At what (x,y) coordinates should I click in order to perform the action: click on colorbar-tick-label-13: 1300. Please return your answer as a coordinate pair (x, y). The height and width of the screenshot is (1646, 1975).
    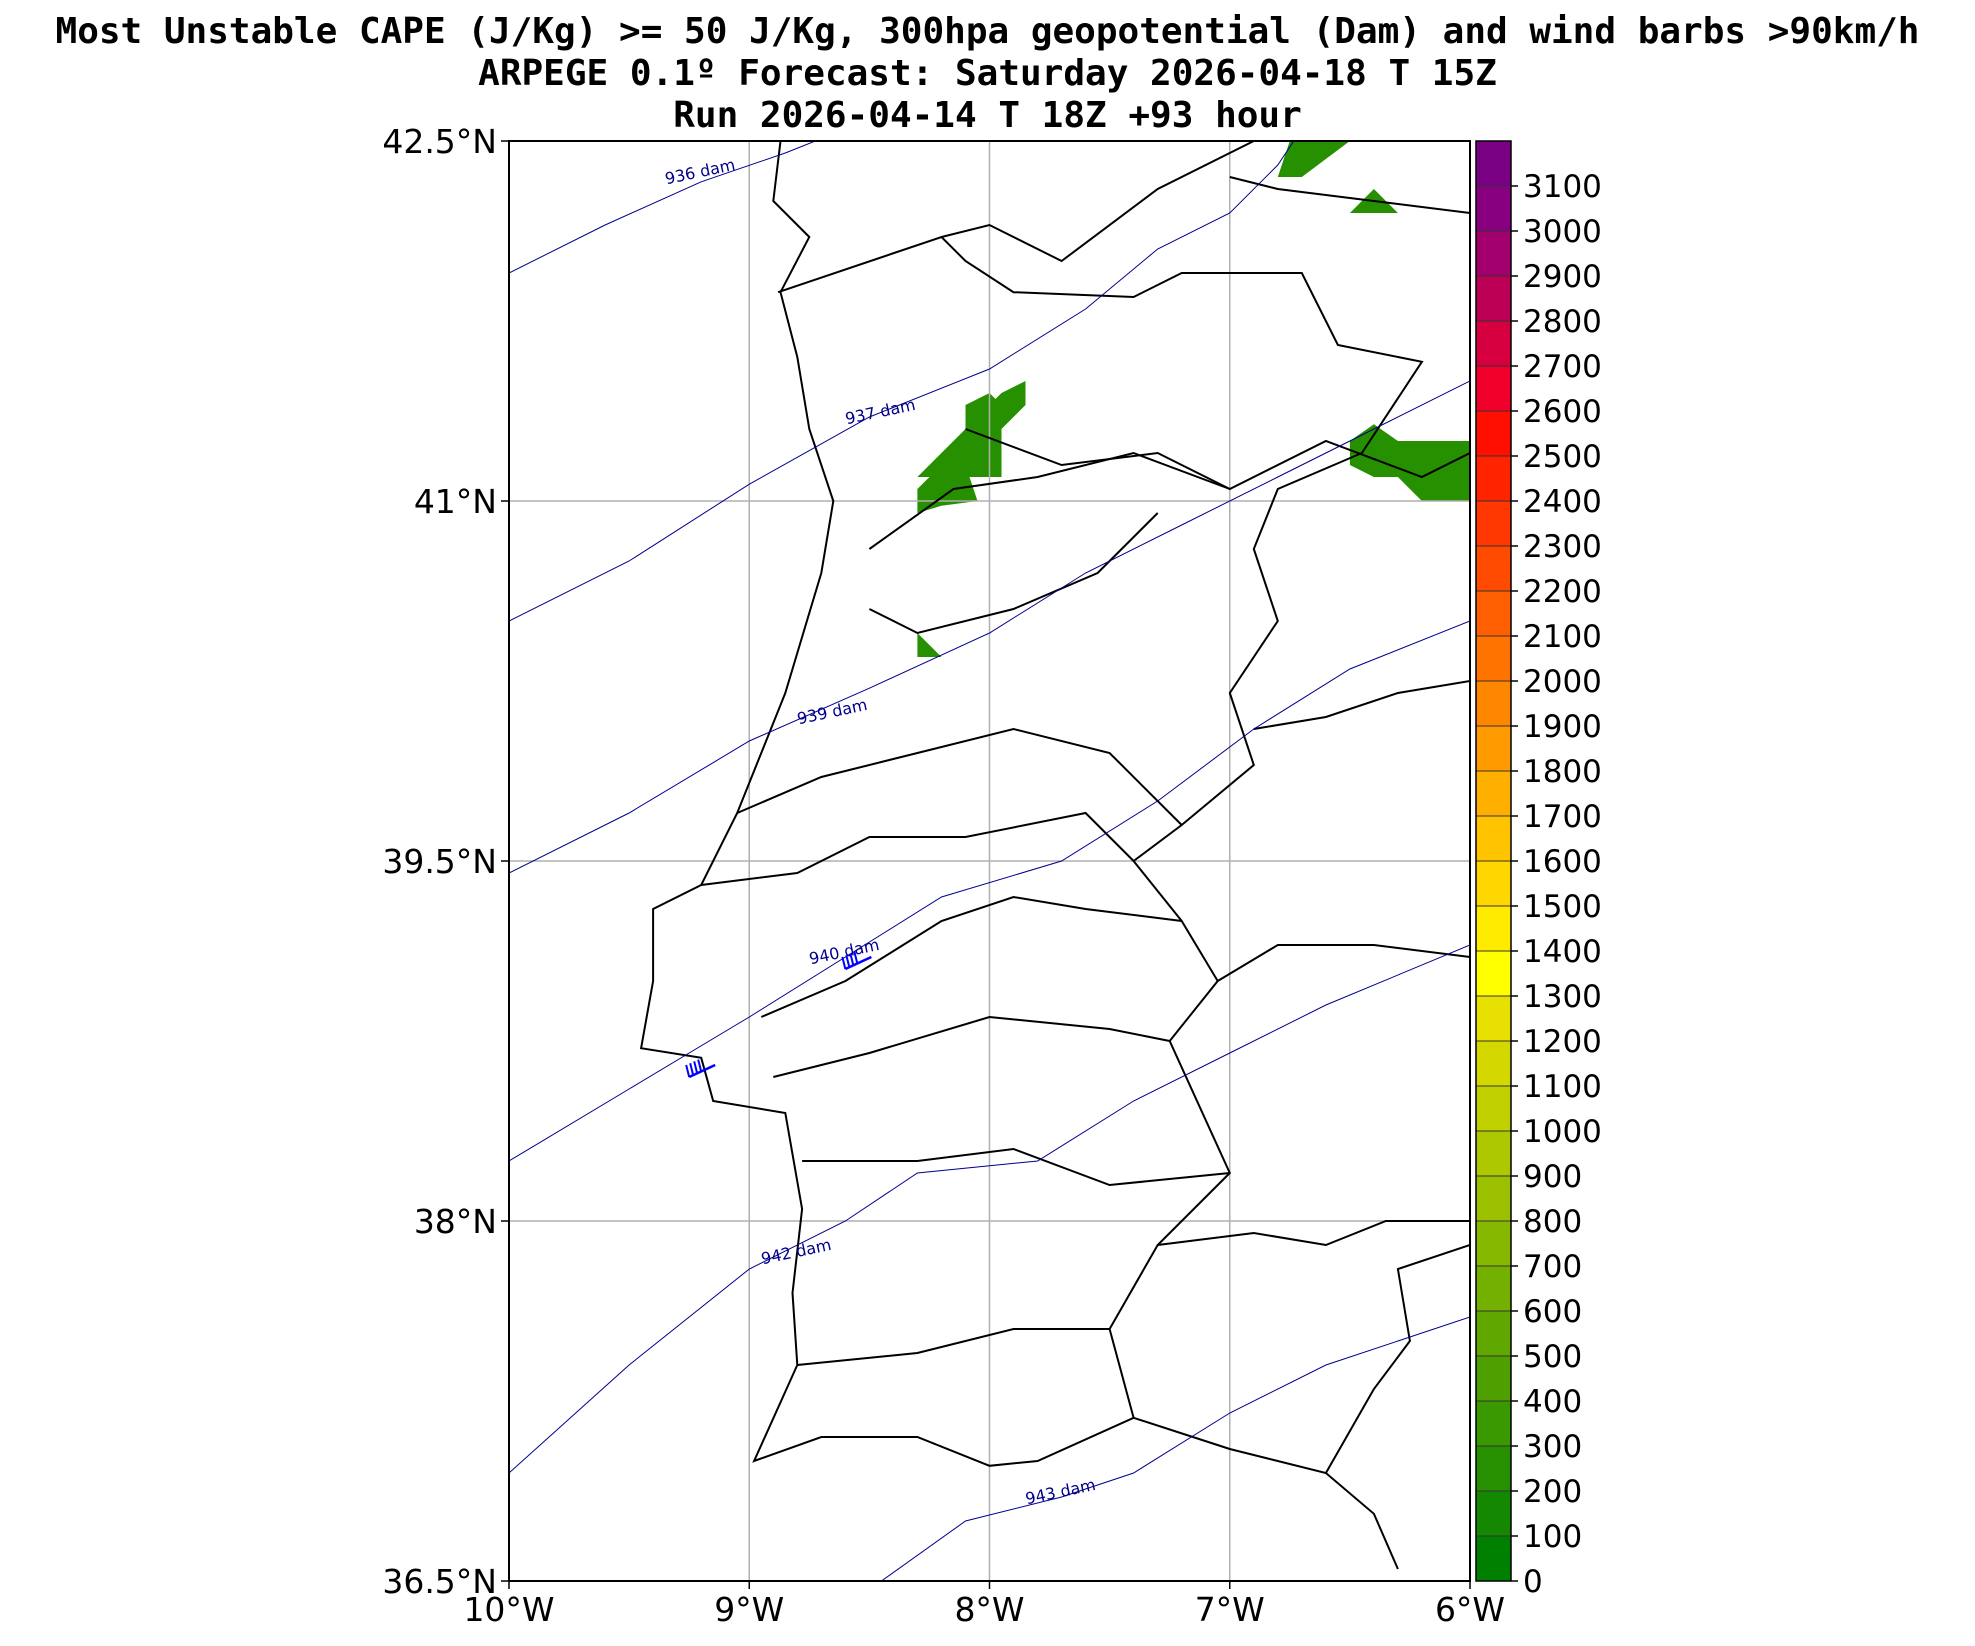
    Looking at the image, I should click on (1562, 997).